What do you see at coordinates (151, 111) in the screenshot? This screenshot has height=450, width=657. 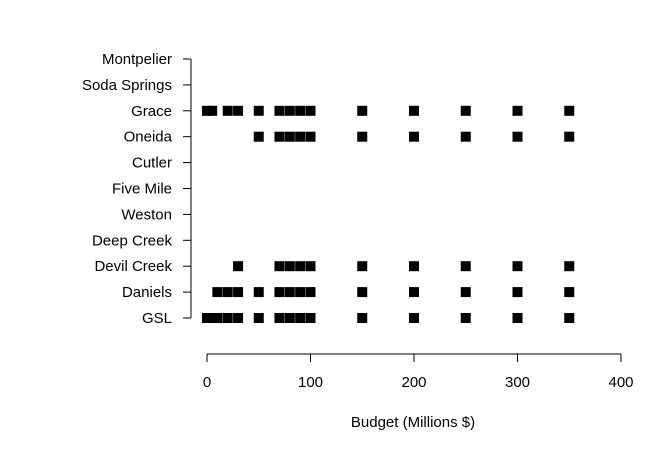 I see `y-tick-label: Grace` at bounding box center [151, 111].